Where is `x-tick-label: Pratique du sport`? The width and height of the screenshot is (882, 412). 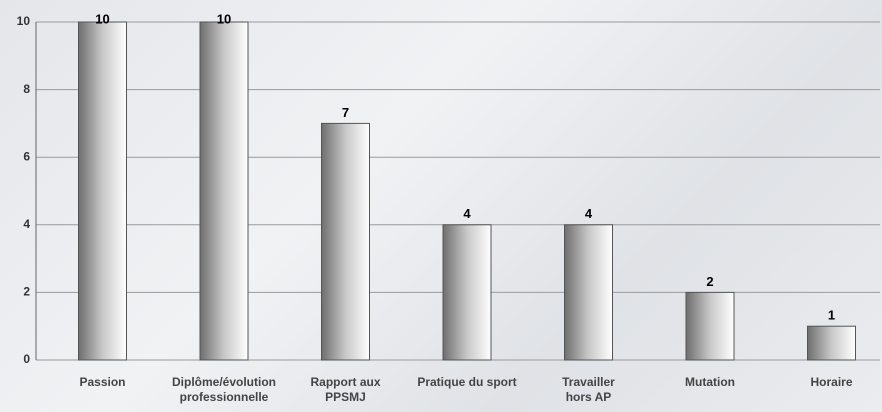
x-tick-label: Pratique du sport is located at coordinates (467, 382).